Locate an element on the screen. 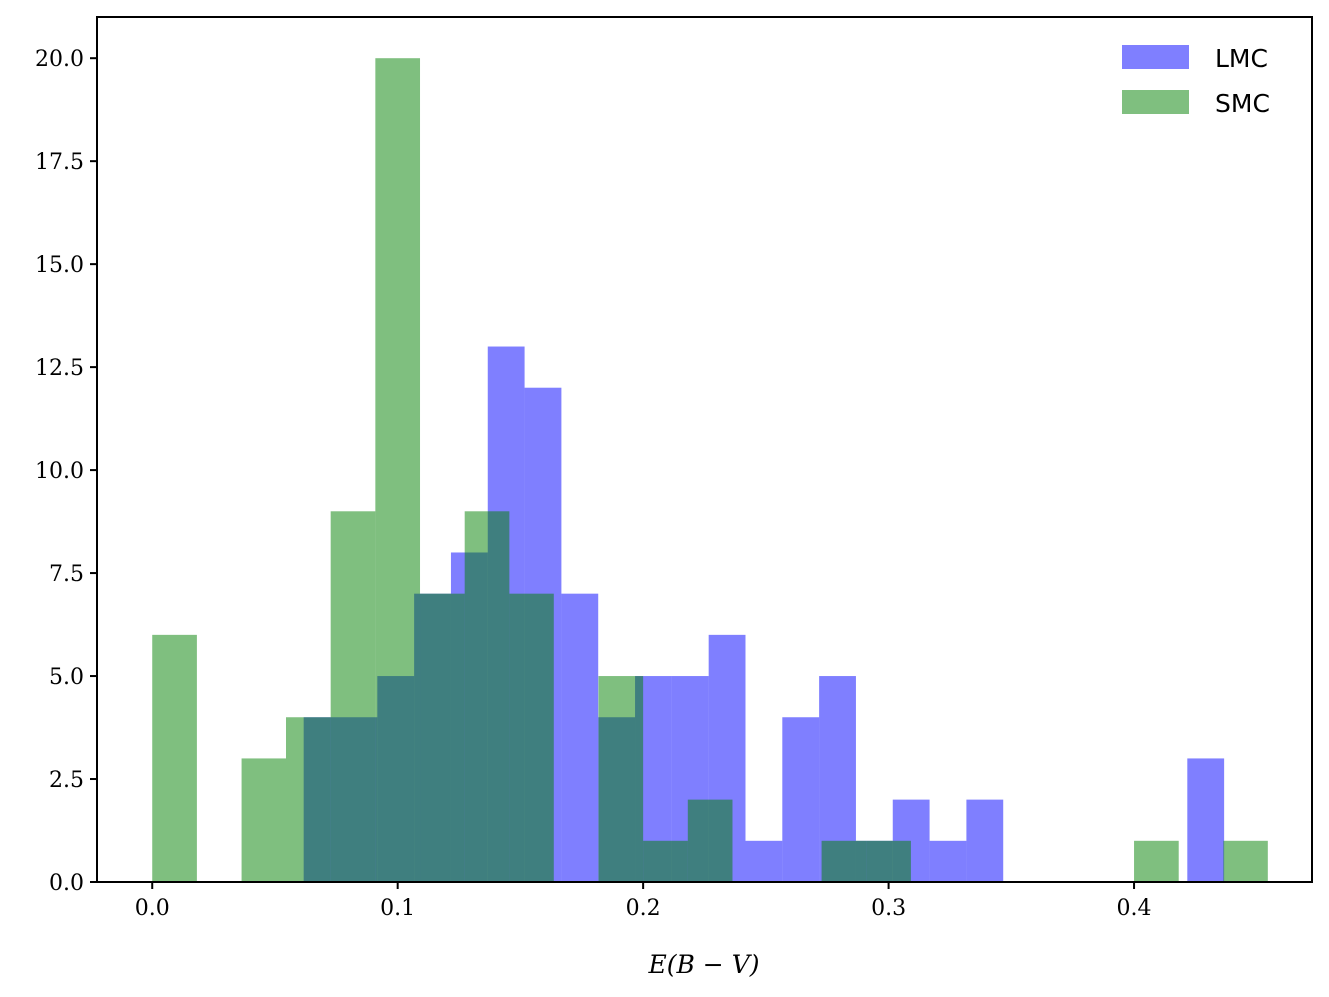 The image size is (1329, 997). x-axis-title: E(B − V) is located at coordinates (703, 964).